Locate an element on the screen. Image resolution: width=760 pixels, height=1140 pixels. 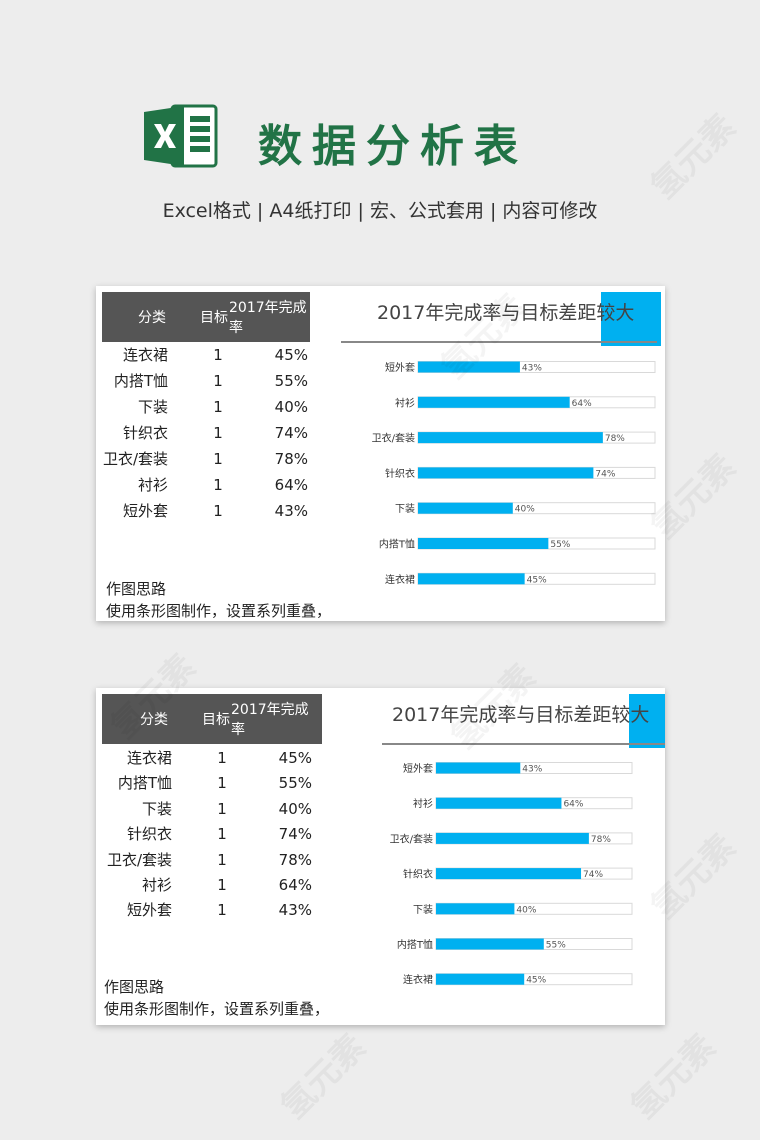
header-category: 分类 is located at coordinates (154, 720).